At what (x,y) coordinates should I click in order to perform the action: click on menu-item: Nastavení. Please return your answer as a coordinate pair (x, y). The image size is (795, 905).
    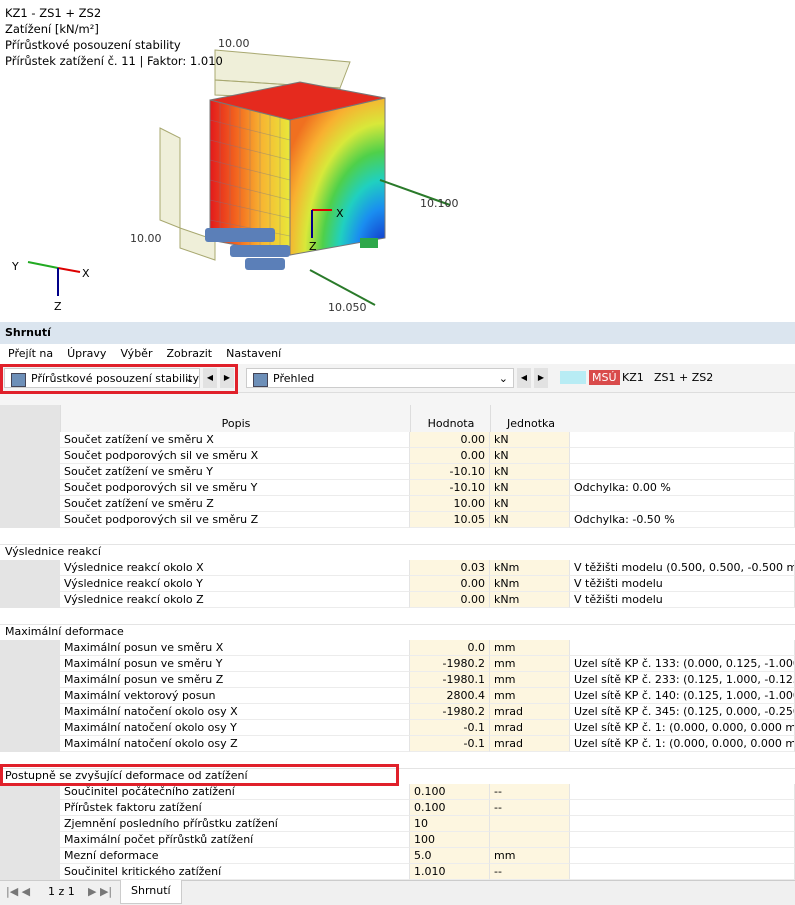
    Looking at the image, I should click on (254, 353).